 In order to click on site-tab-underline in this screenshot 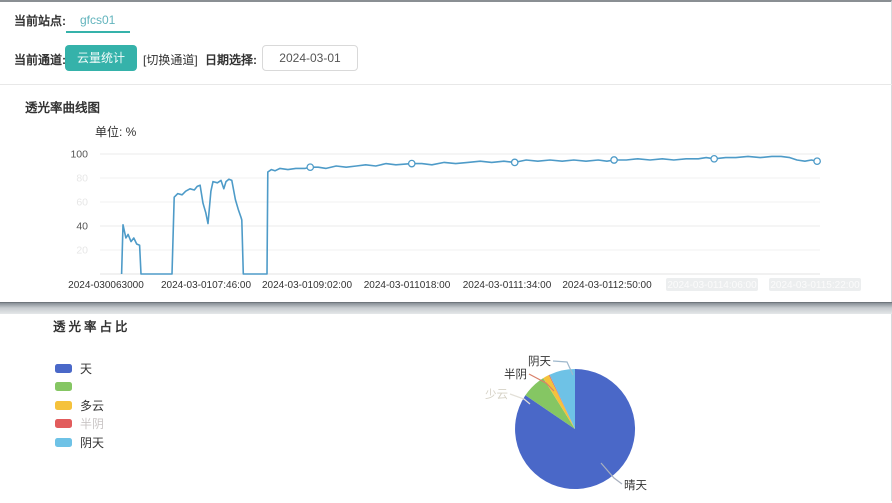, I will do `click(98, 32)`.